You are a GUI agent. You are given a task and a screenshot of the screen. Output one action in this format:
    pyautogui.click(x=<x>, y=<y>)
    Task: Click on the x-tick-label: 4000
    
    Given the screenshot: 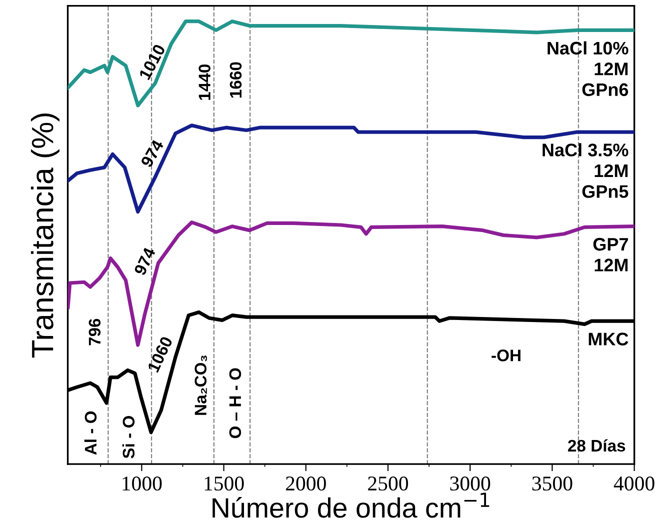 What is the action you would take?
    pyautogui.click(x=634, y=483)
    